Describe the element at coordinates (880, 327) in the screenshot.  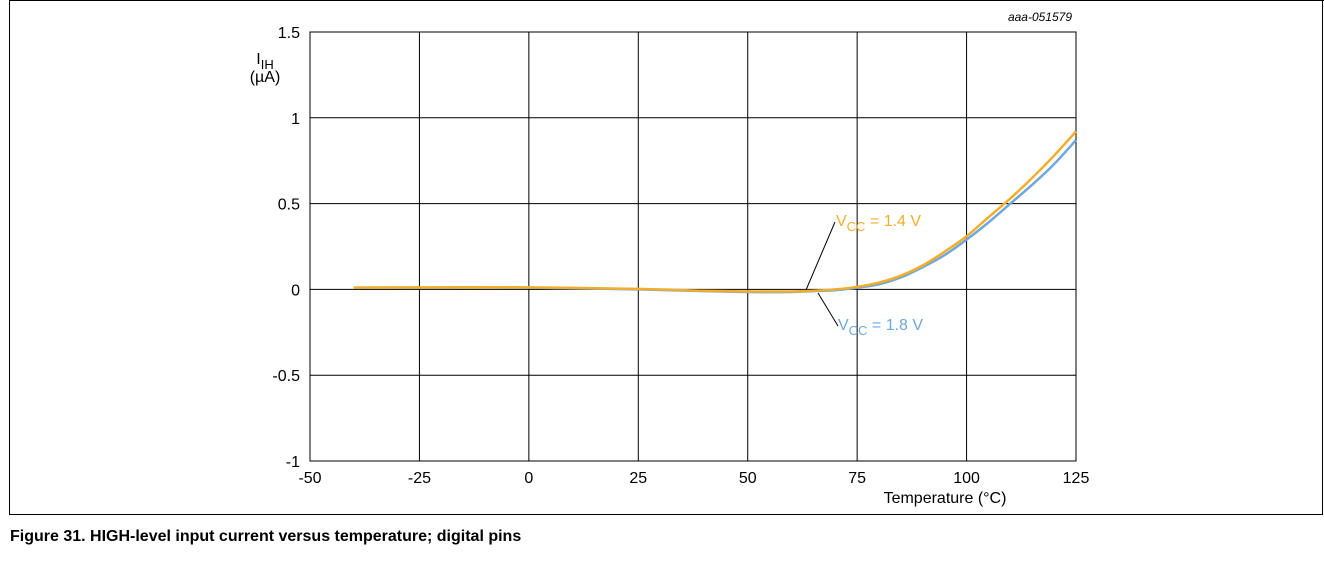
I see `label-vcc-1-8v: VCC = 1.8 V` at that location.